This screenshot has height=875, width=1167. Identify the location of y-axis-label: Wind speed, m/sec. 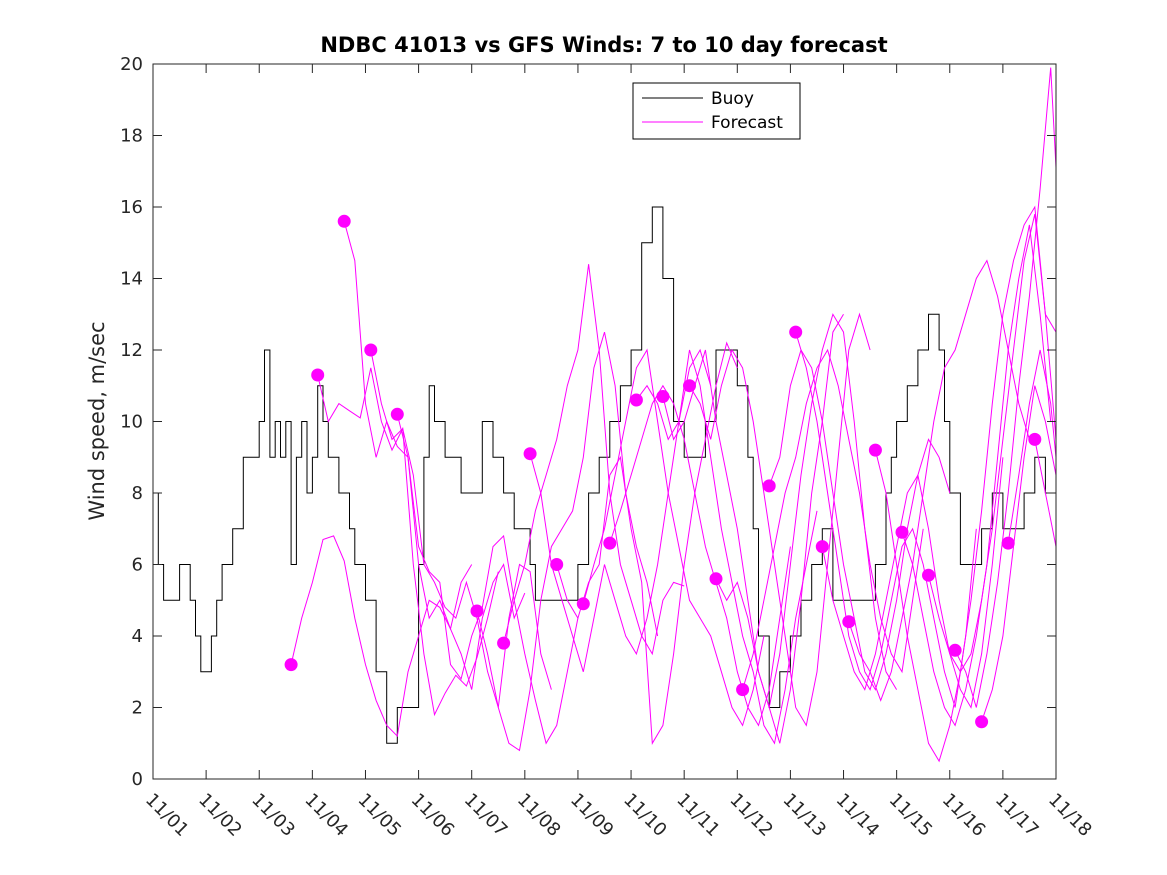
(97, 420).